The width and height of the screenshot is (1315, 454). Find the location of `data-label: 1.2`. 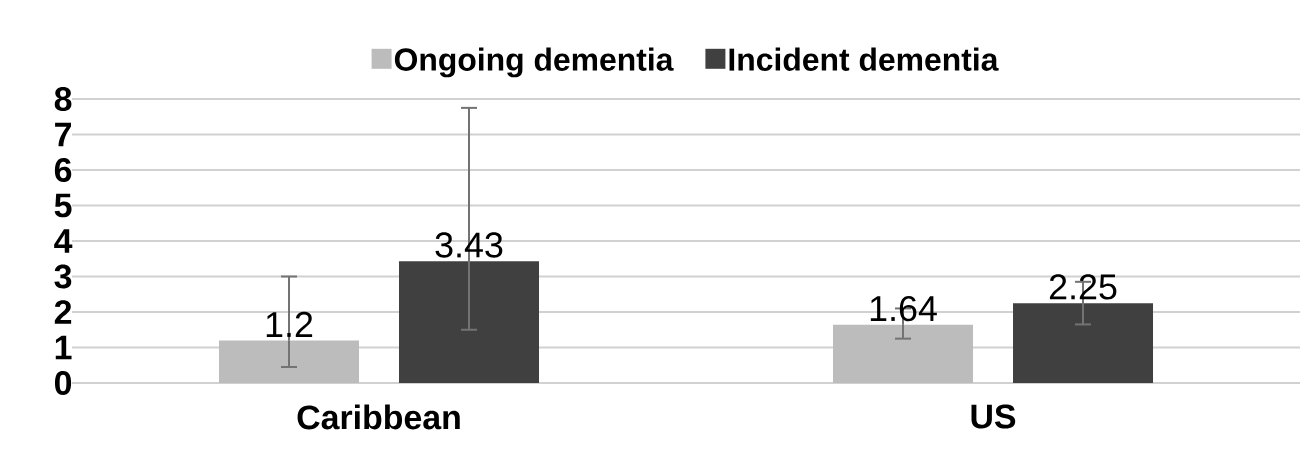

data-label: 1.2 is located at coordinates (289, 324).